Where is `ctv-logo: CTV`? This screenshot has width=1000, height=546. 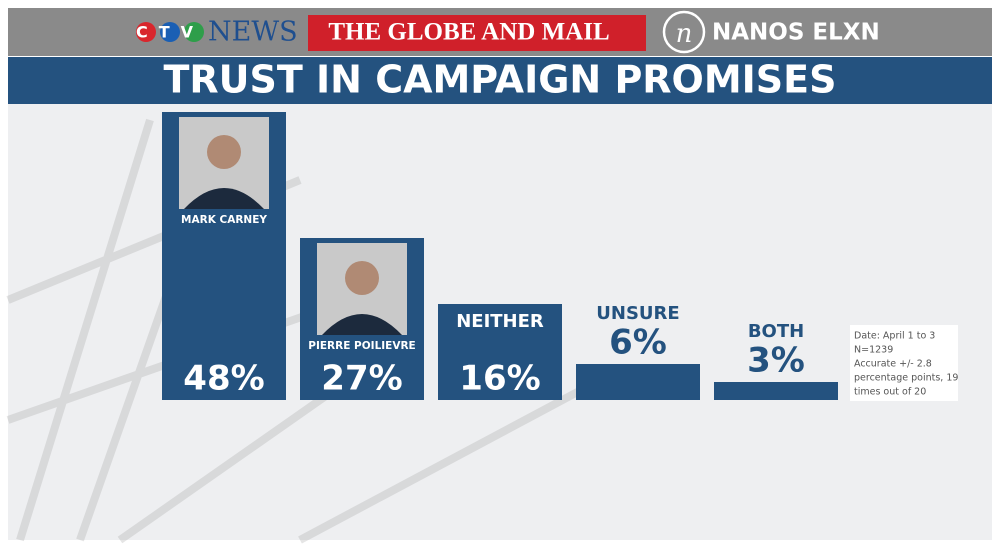
ctv-logo: CTV is located at coordinates (170, 32).